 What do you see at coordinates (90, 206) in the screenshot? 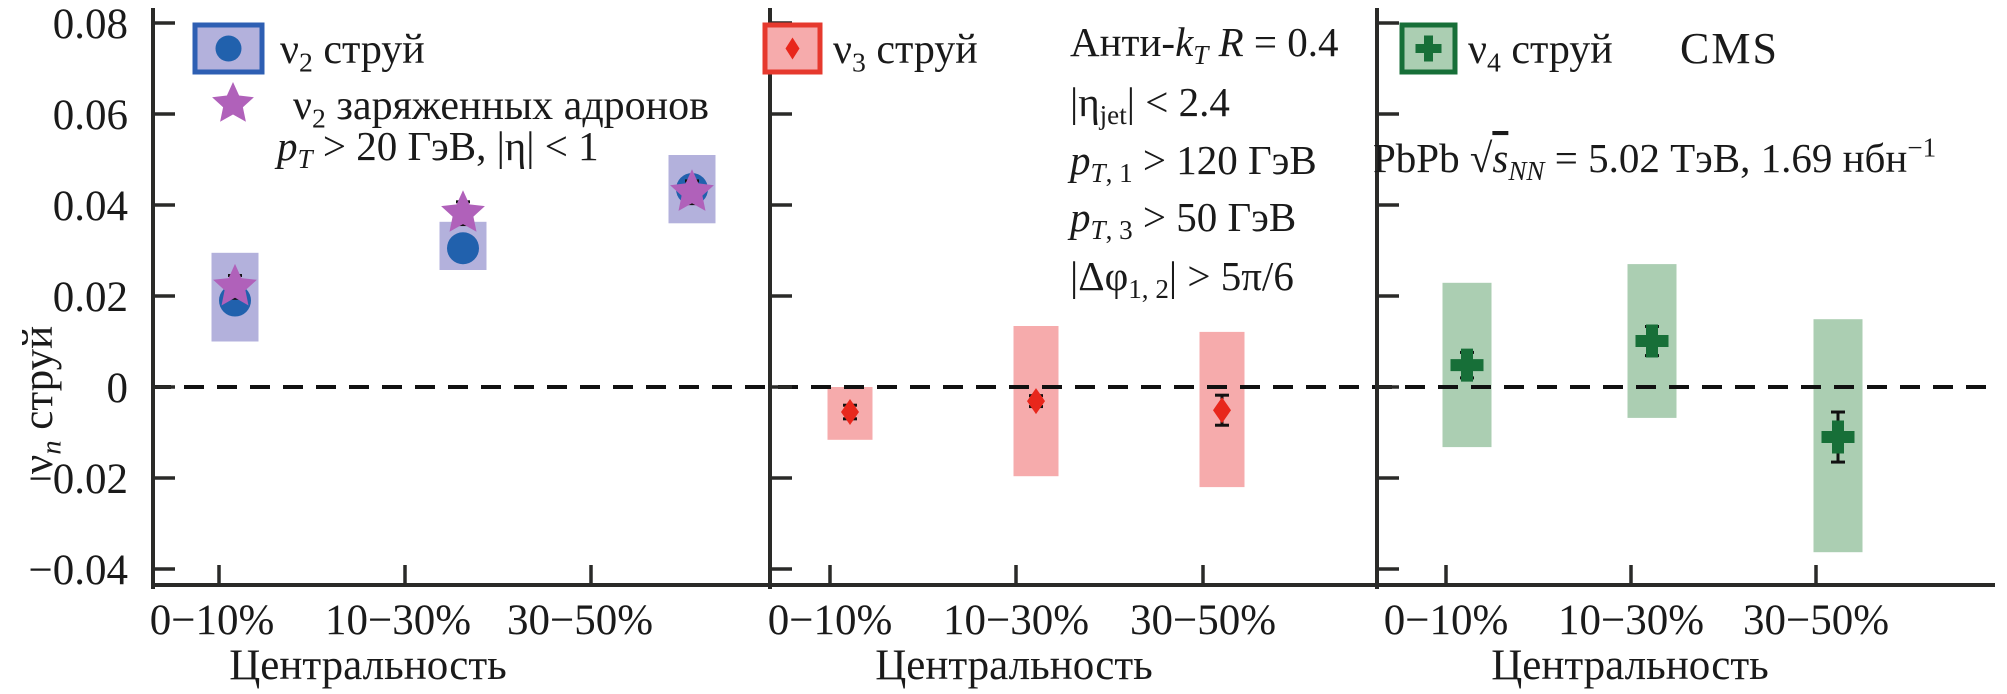
I see `y-tick-label: 0.04` at bounding box center [90, 206].